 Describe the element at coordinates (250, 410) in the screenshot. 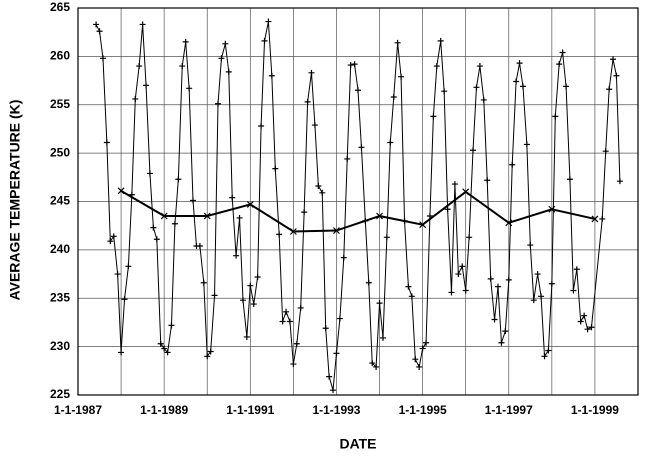

I see `x-tick-label: 1-1-1991` at that location.